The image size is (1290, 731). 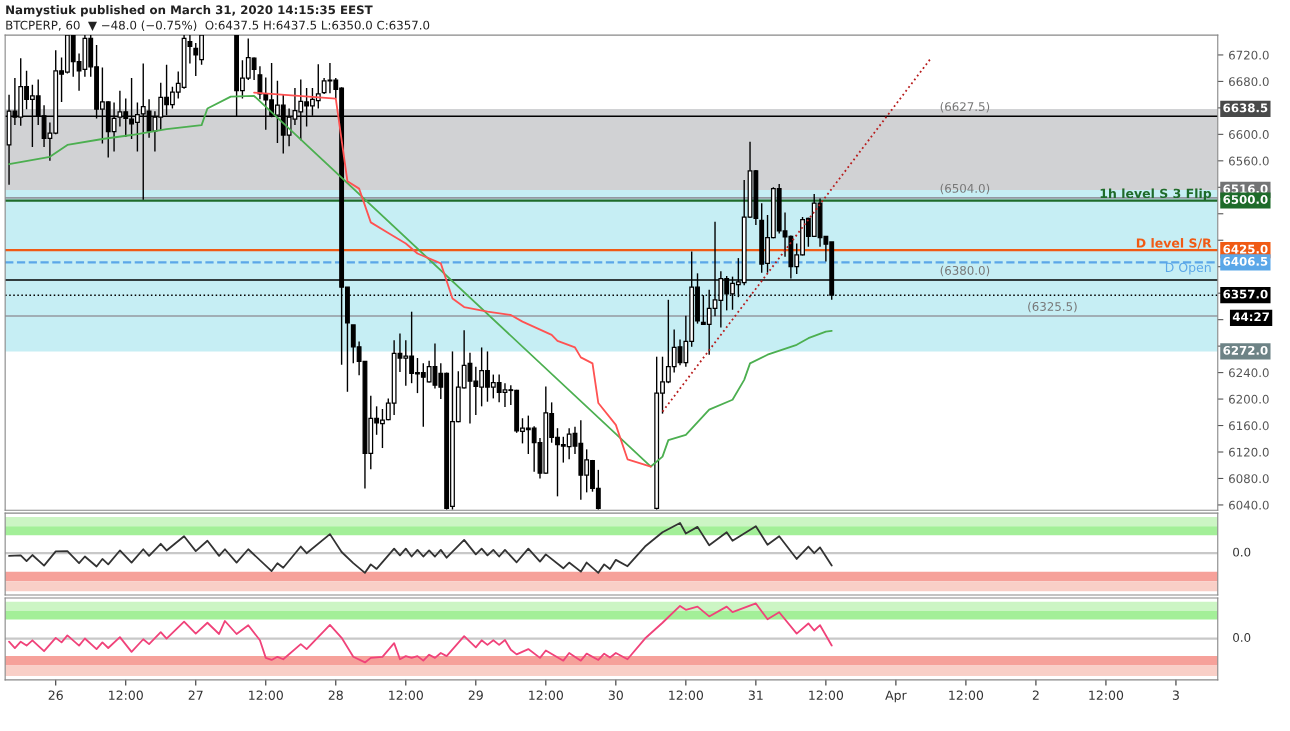 What do you see at coordinates (1249, 135) in the screenshot?
I see `y-tick-label: 6600.0` at bounding box center [1249, 135].